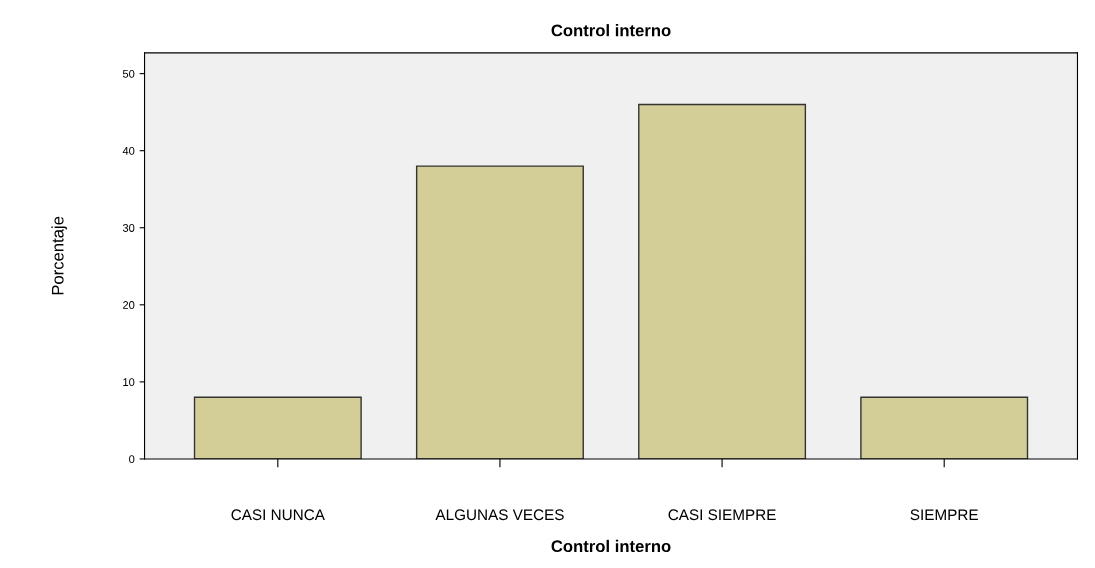 The width and height of the screenshot is (1095, 568). Describe the element at coordinates (128, 73) in the screenshot. I see `y-tick-label: 50` at that location.